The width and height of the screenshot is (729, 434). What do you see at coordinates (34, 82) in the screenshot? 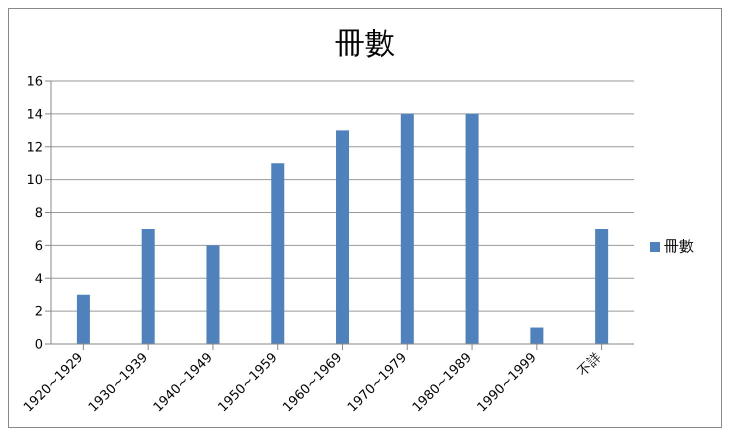
I see `y-tick-label: 16` at bounding box center [34, 82].